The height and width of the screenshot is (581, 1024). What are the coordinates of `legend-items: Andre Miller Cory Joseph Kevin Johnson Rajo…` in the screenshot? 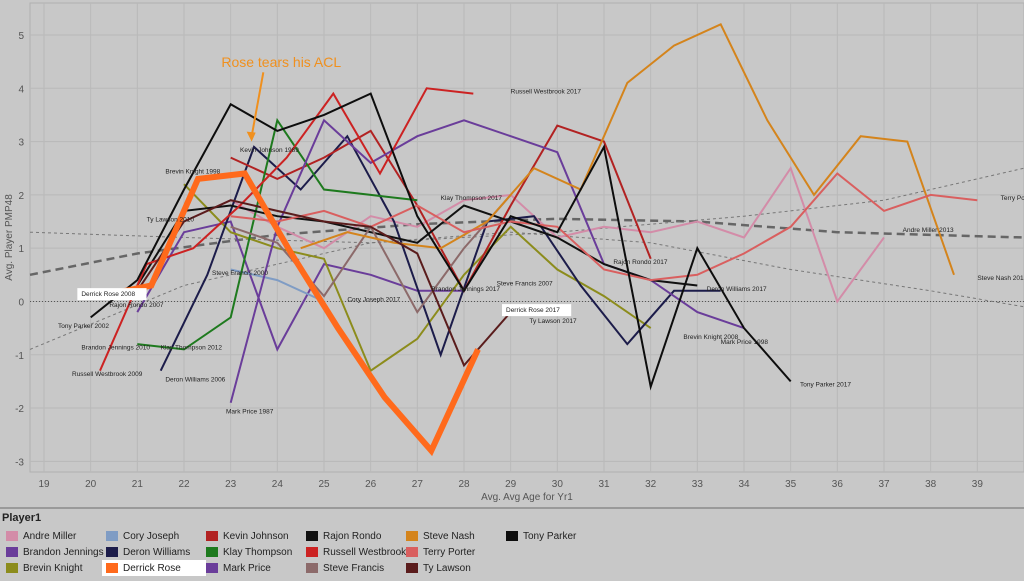 It's located at (306, 552).